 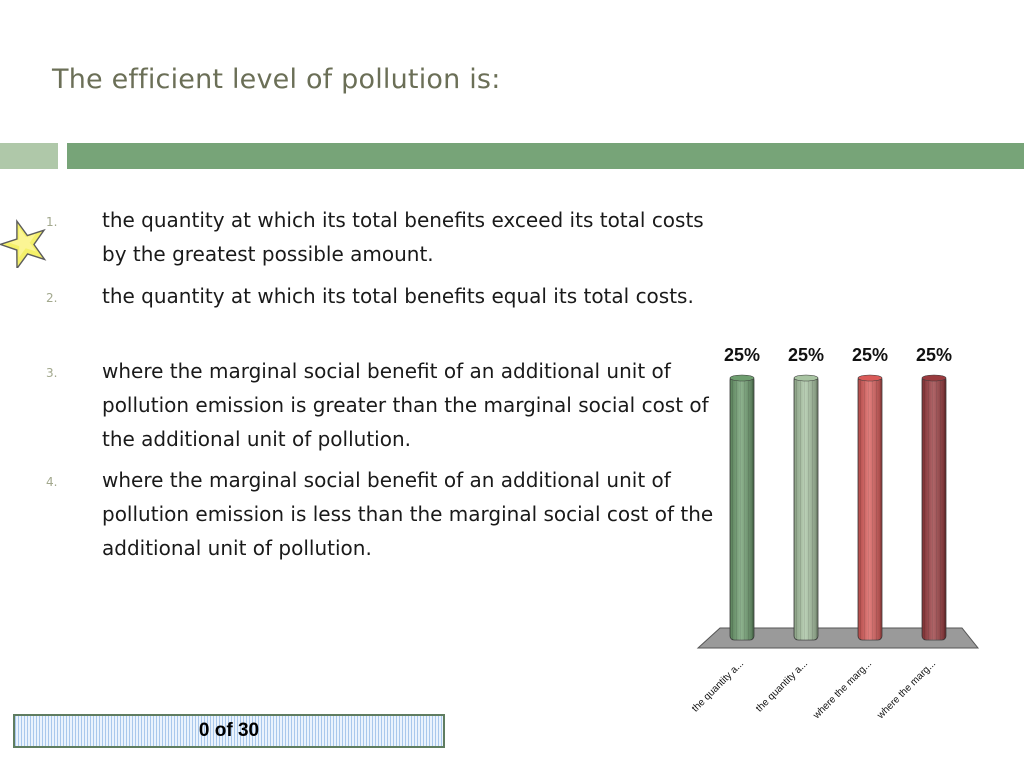 I want to click on star-icon, so click(x=23, y=243).